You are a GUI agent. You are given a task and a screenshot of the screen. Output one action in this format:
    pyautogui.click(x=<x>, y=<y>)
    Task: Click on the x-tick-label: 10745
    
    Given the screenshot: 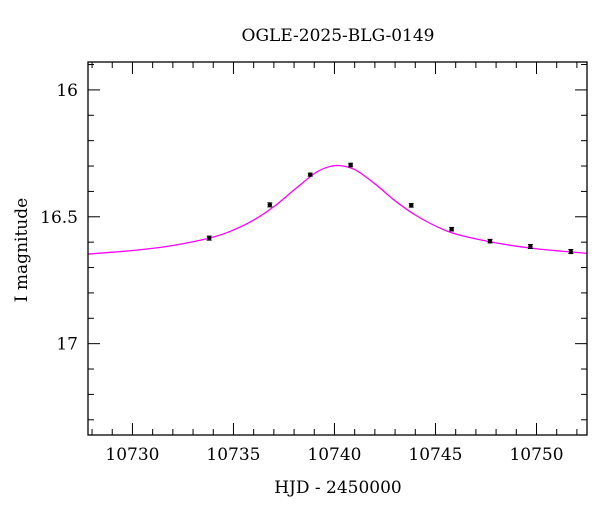 What is the action you would take?
    pyautogui.click(x=435, y=455)
    